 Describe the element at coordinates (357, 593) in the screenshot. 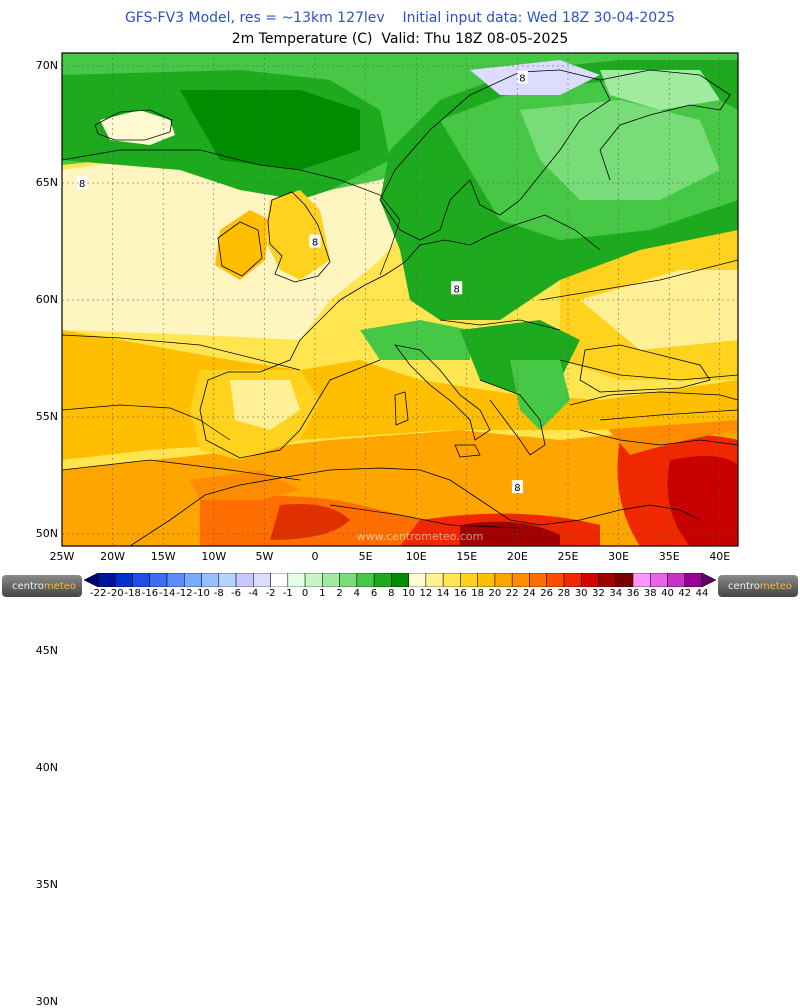

I see `scale-tick-label: 4` at that location.